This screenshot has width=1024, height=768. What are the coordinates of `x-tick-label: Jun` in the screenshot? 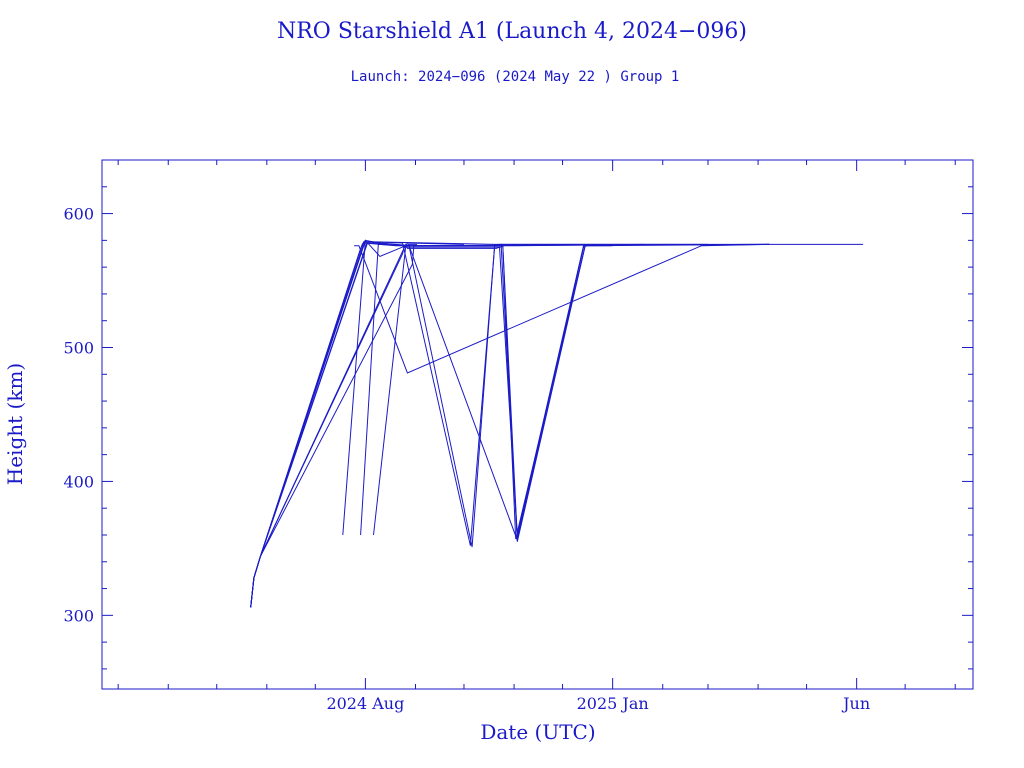 It's located at (855, 703).